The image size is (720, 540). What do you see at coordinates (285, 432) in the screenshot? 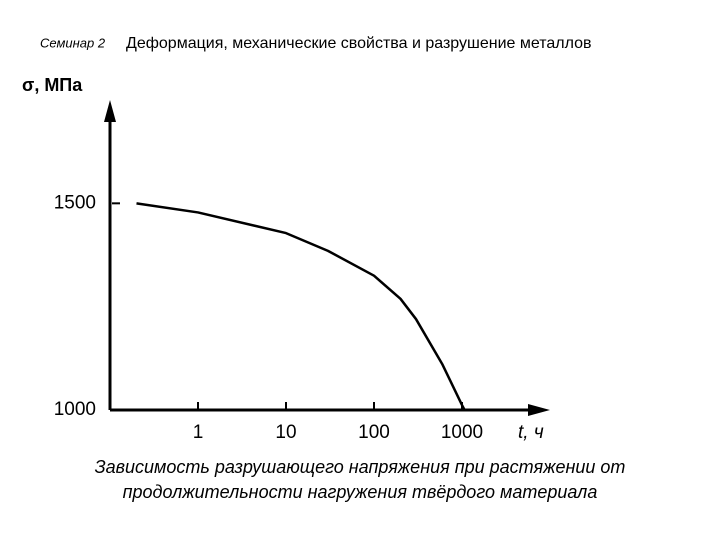
I see `x-tick-label: 10` at bounding box center [285, 432].